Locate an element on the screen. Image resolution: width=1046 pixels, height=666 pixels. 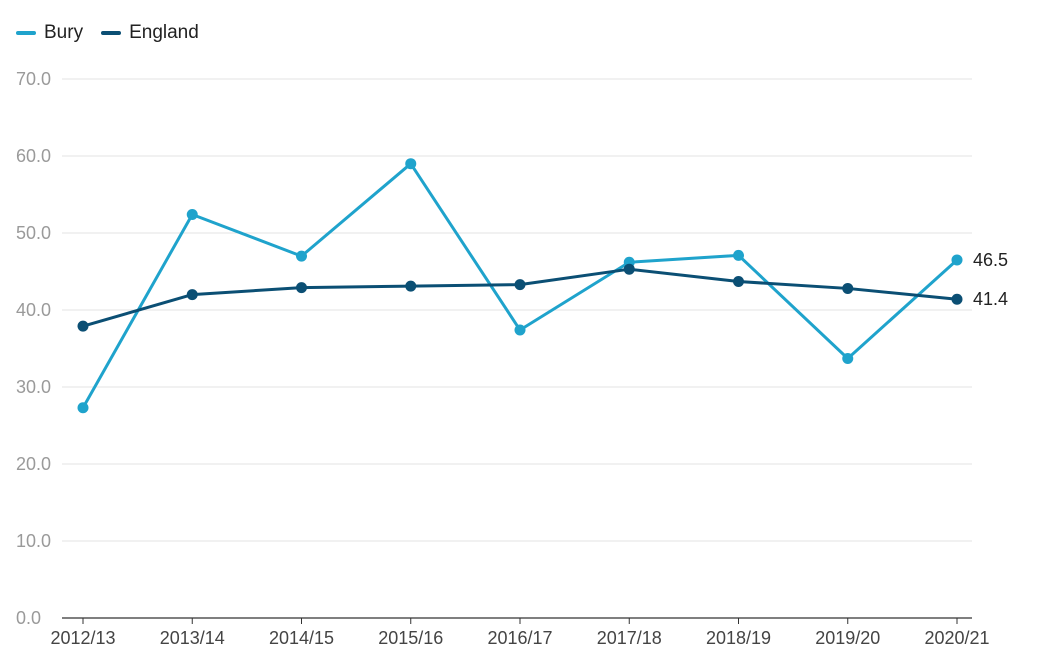
x-tick-label: 2014/15 is located at coordinates (301, 638).